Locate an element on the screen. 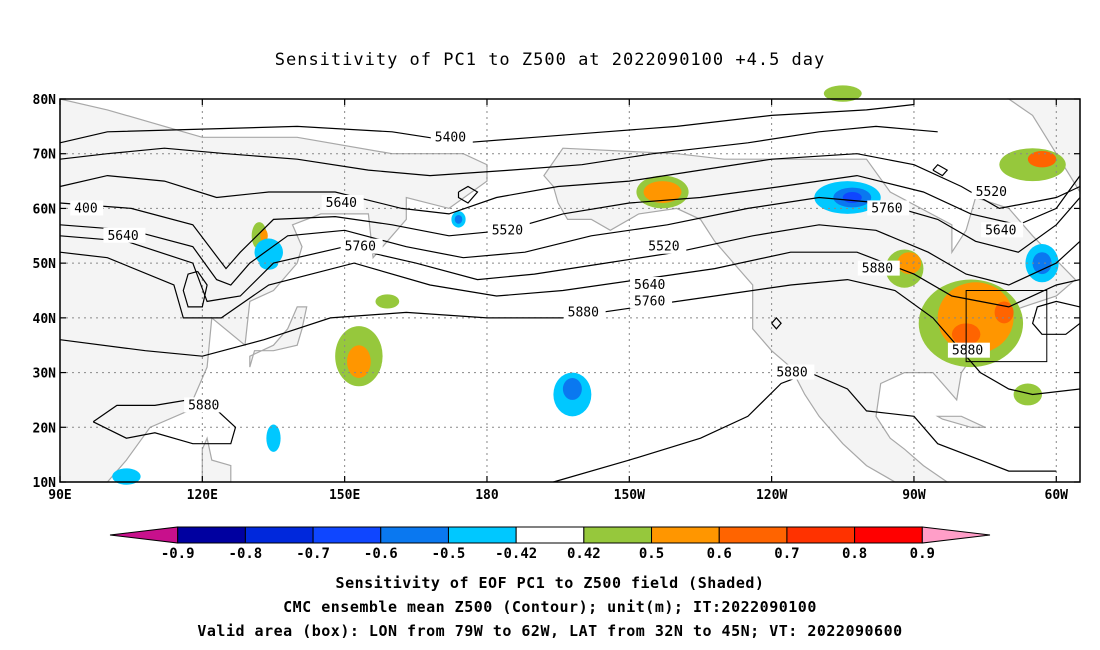  colorbar-label-0: -0.9 is located at coordinates (178, 554).